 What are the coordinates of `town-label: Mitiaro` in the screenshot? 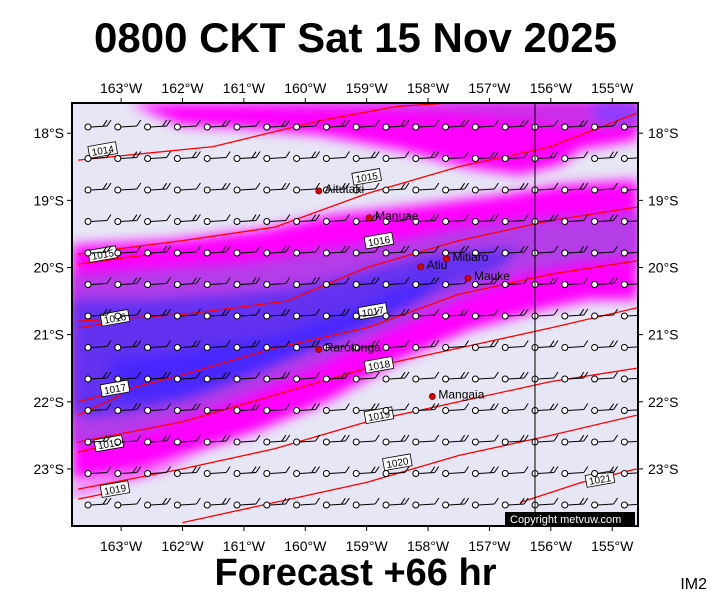 It's located at (470, 257).